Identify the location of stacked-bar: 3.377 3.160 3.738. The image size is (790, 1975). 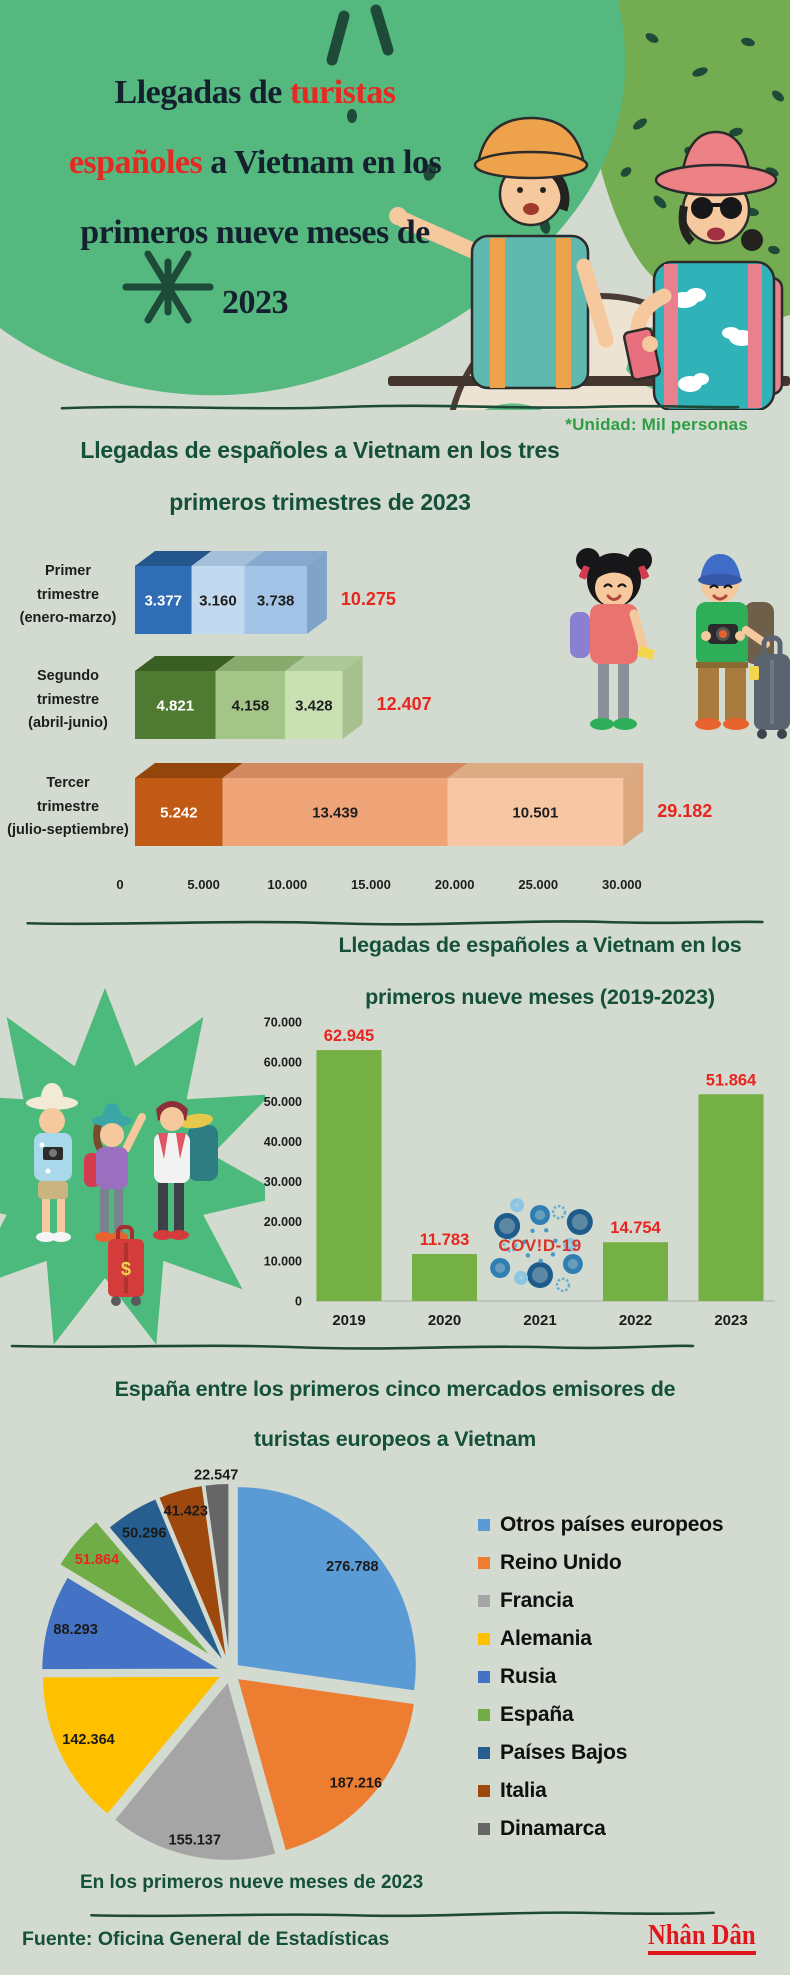
(231, 592).